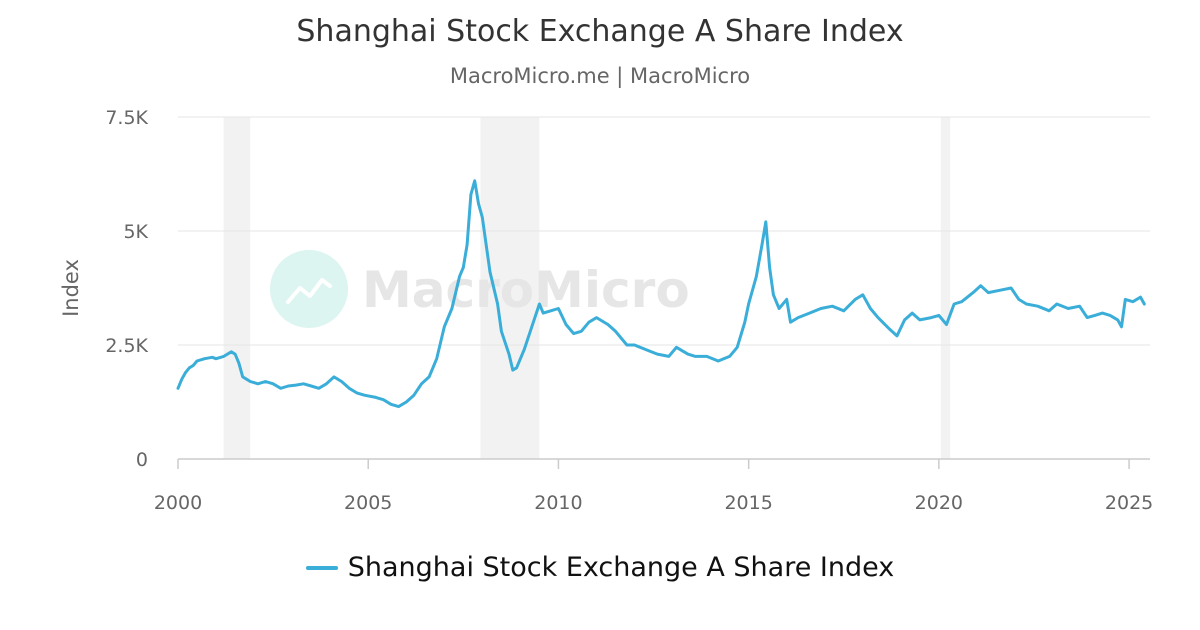 Image resolution: width=1200 pixels, height=630 pixels. Describe the element at coordinates (558, 503) in the screenshot. I see `x-tick-label: 2010` at that location.